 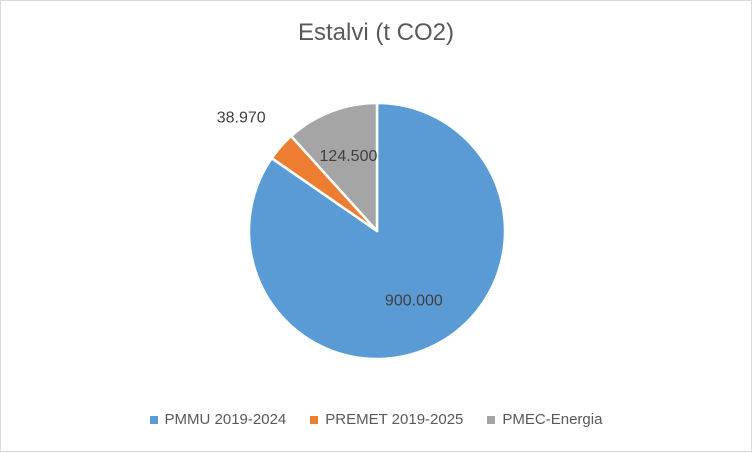 What do you see at coordinates (552, 419) in the screenshot?
I see `legend-label: PMEC-Energia` at bounding box center [552, 419].